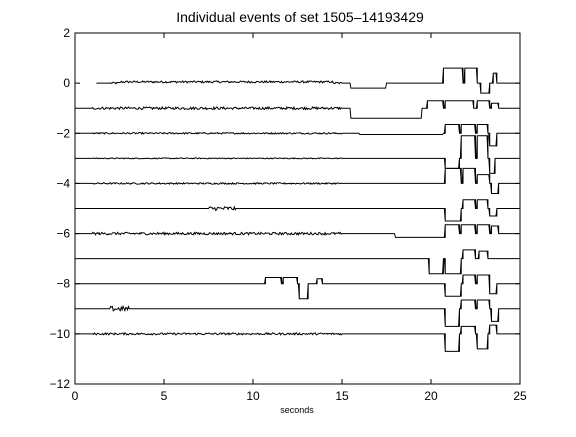  What do you see at coordinates (63, 183) in the screenshot?
I see `y-tick-label-3: −4` at bounding box center [63, 183].